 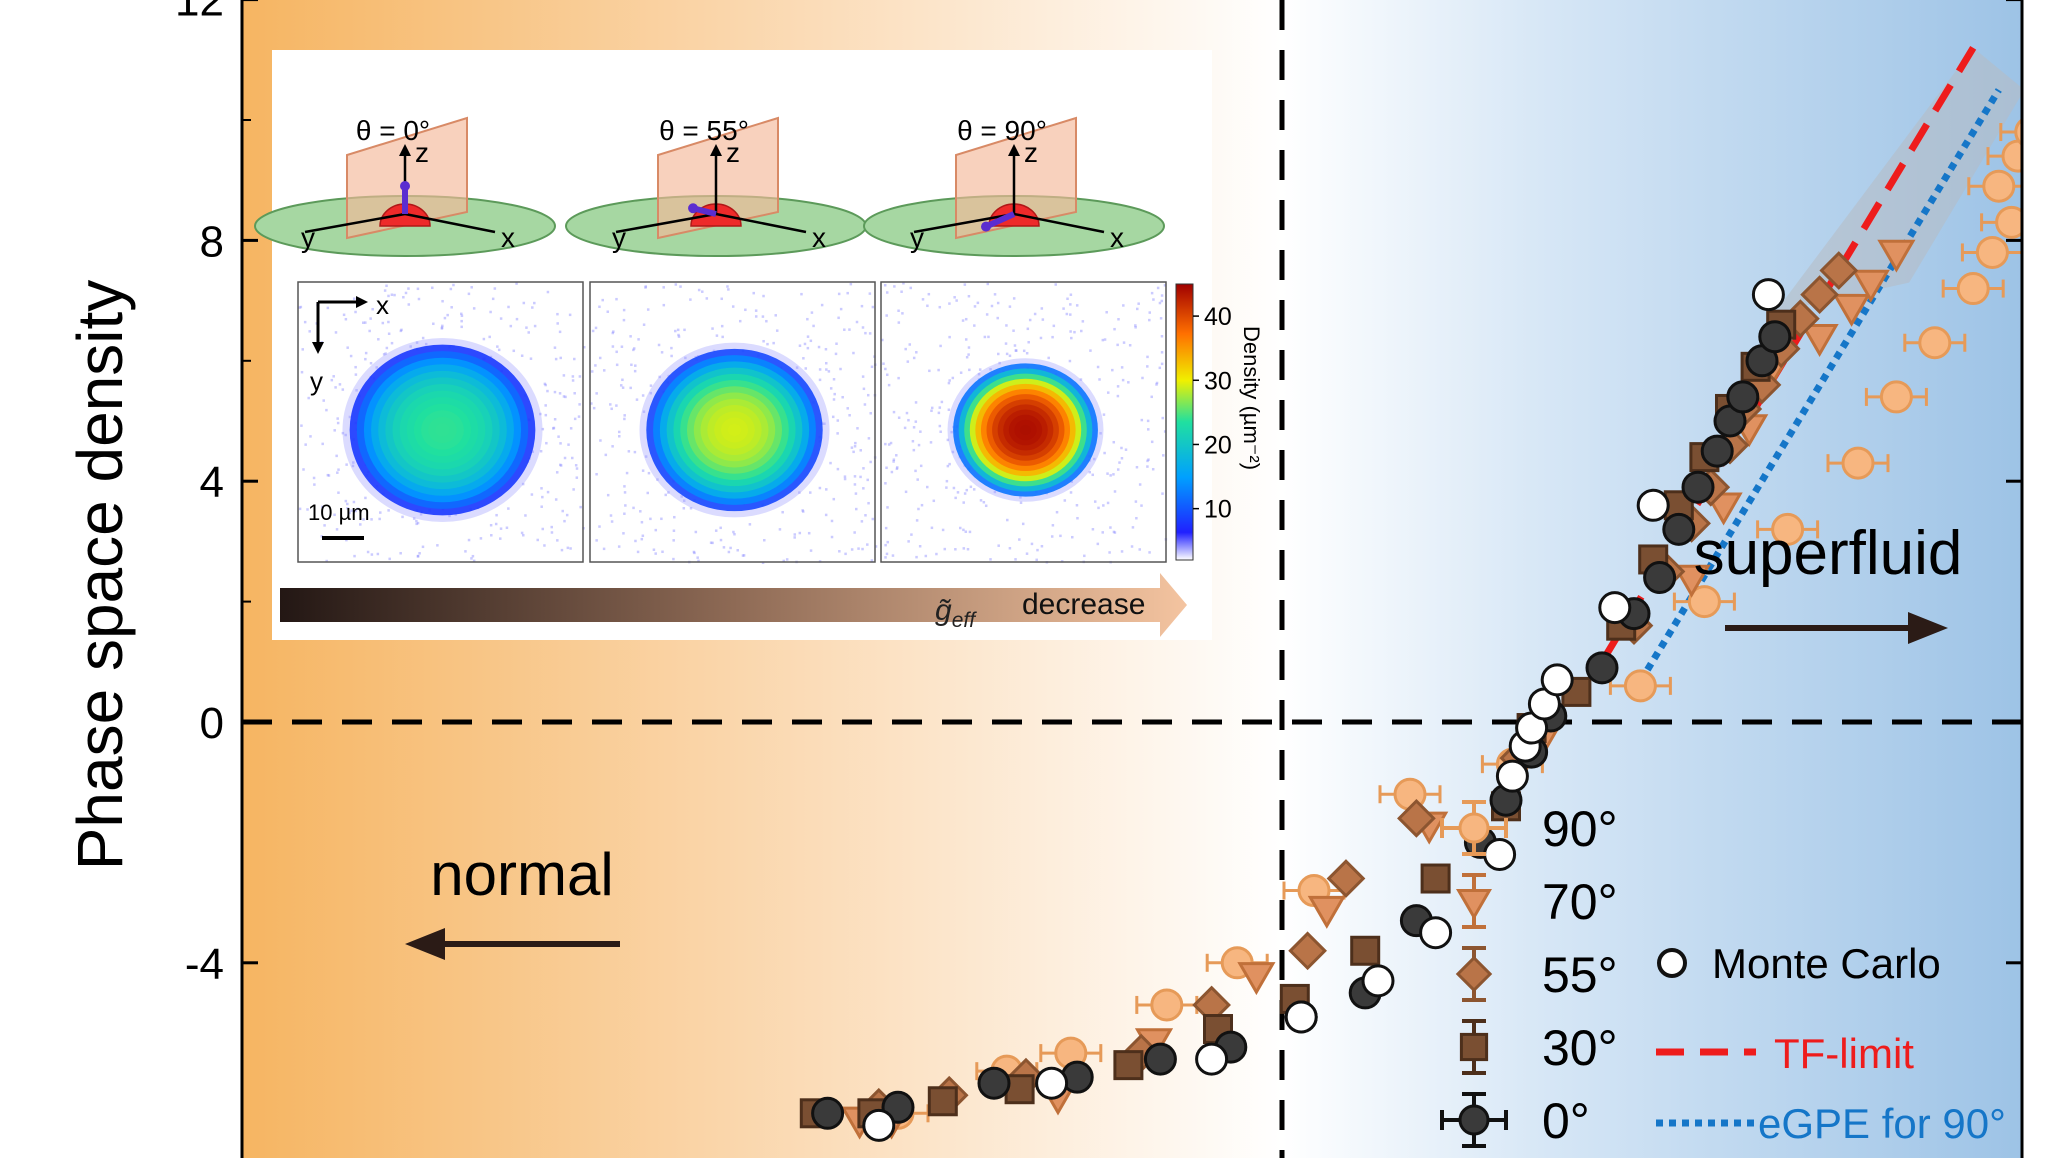 What do you see at coordinates (994, 1083) in the screenshot?
I see `point-s0` at bounding box center [994, 1083].